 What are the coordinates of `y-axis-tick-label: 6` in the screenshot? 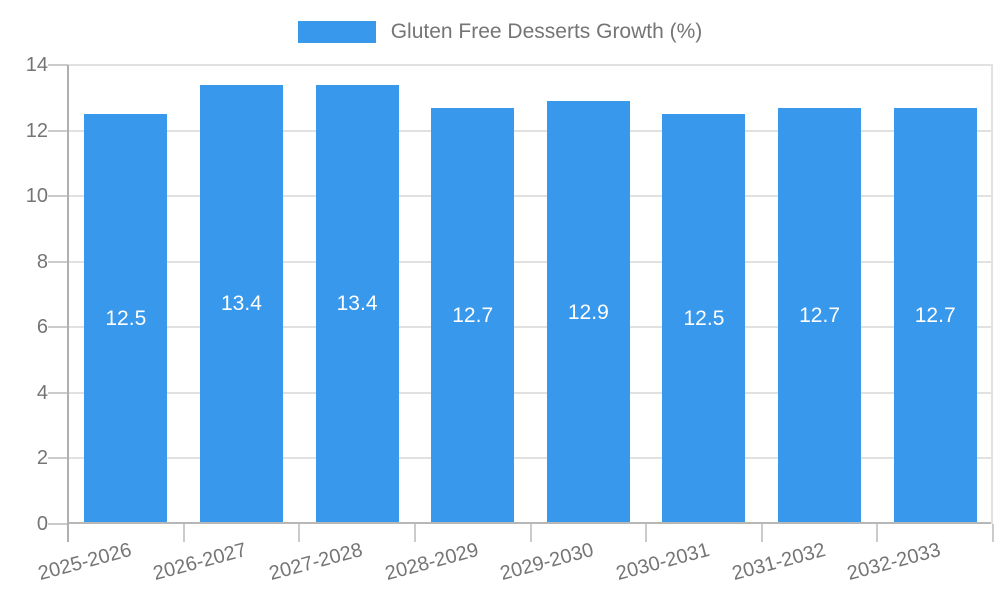 It's located at (42, 327).